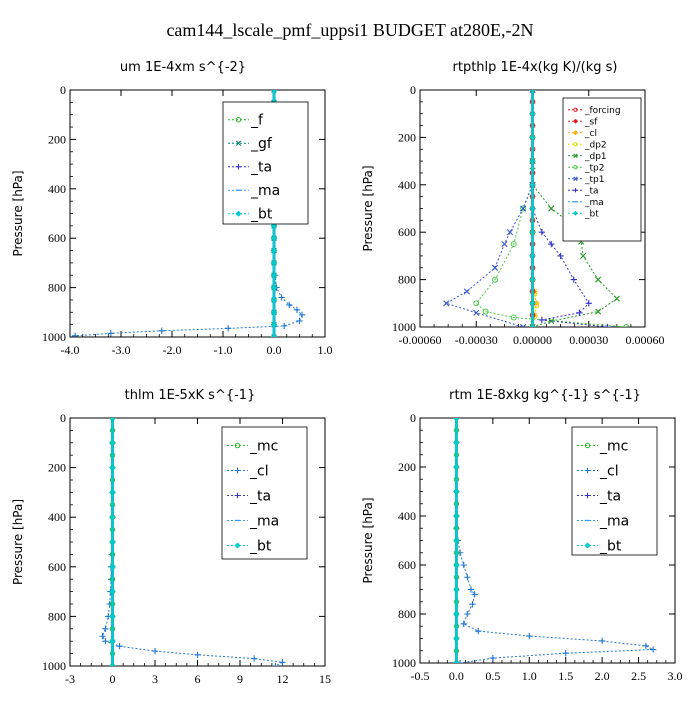 The width and height of the screenshot is (700, 705). What do you see at coordinates (57, 616) in the screenshot?
I see `y-tick-label: 800` at bounding box center [57, 616].